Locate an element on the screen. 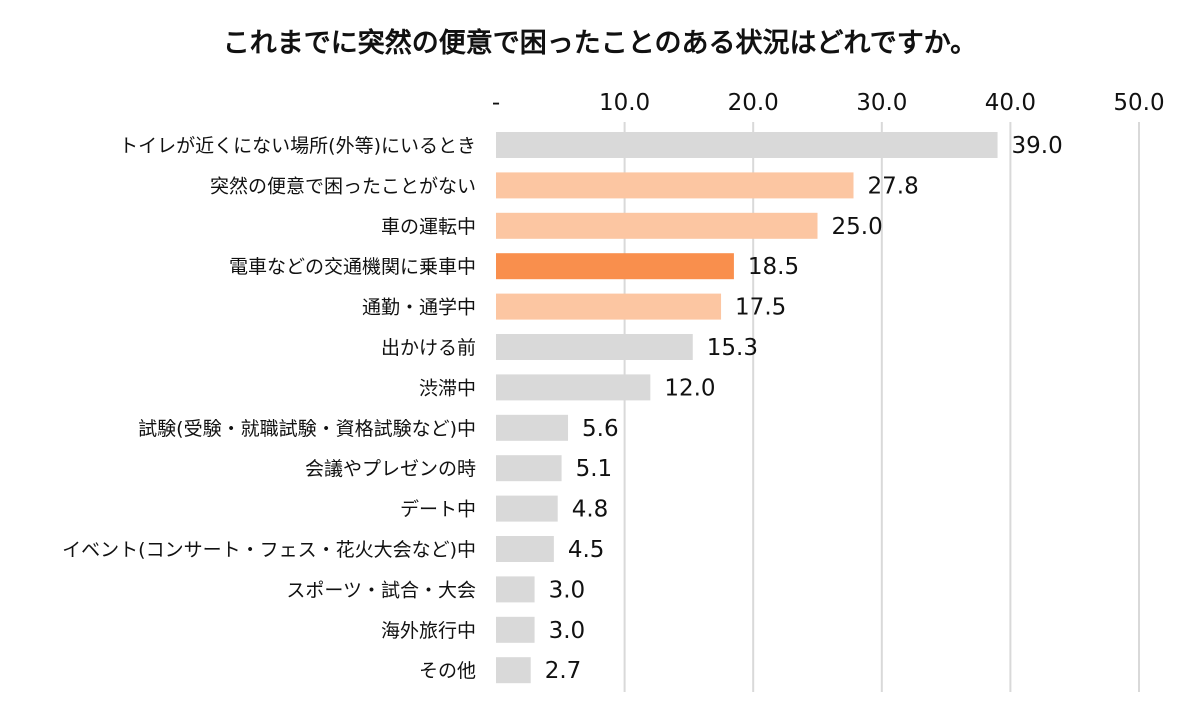 The height and width of the screenshot is (725, 1200). value-label: 25.0 is located at coordinates (857, 227).